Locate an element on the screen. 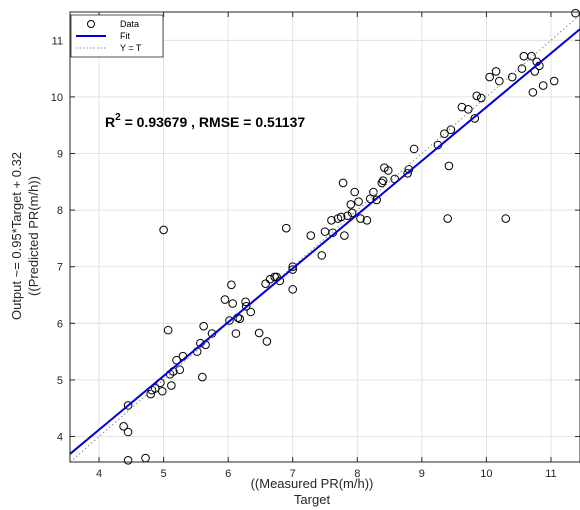 This screenshot has width=580, height=510. legend: Data Fit Y = T is located at coordinates (117, 36).